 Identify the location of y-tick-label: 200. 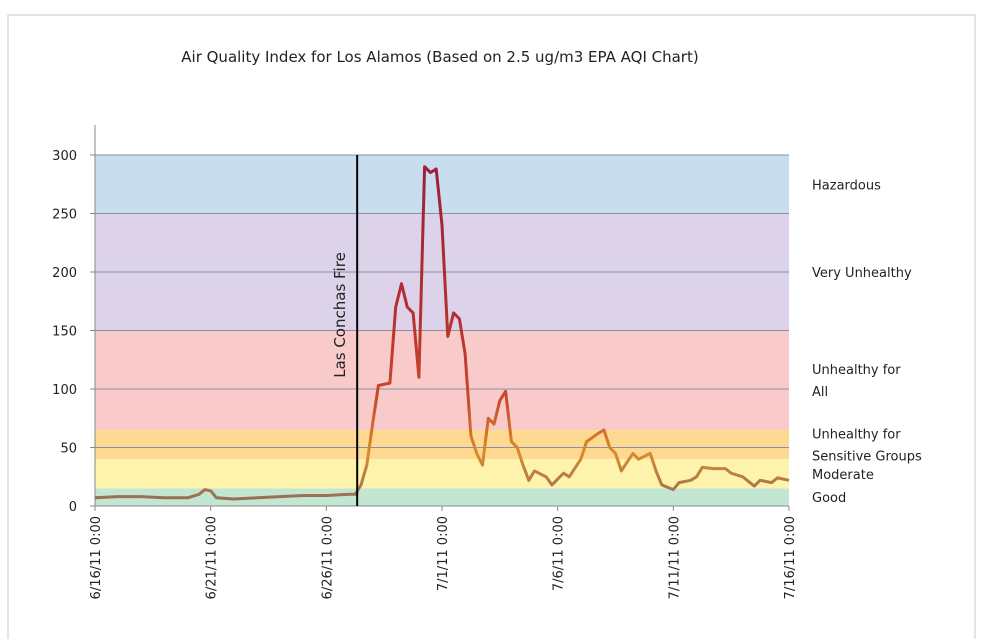
(64, 273).